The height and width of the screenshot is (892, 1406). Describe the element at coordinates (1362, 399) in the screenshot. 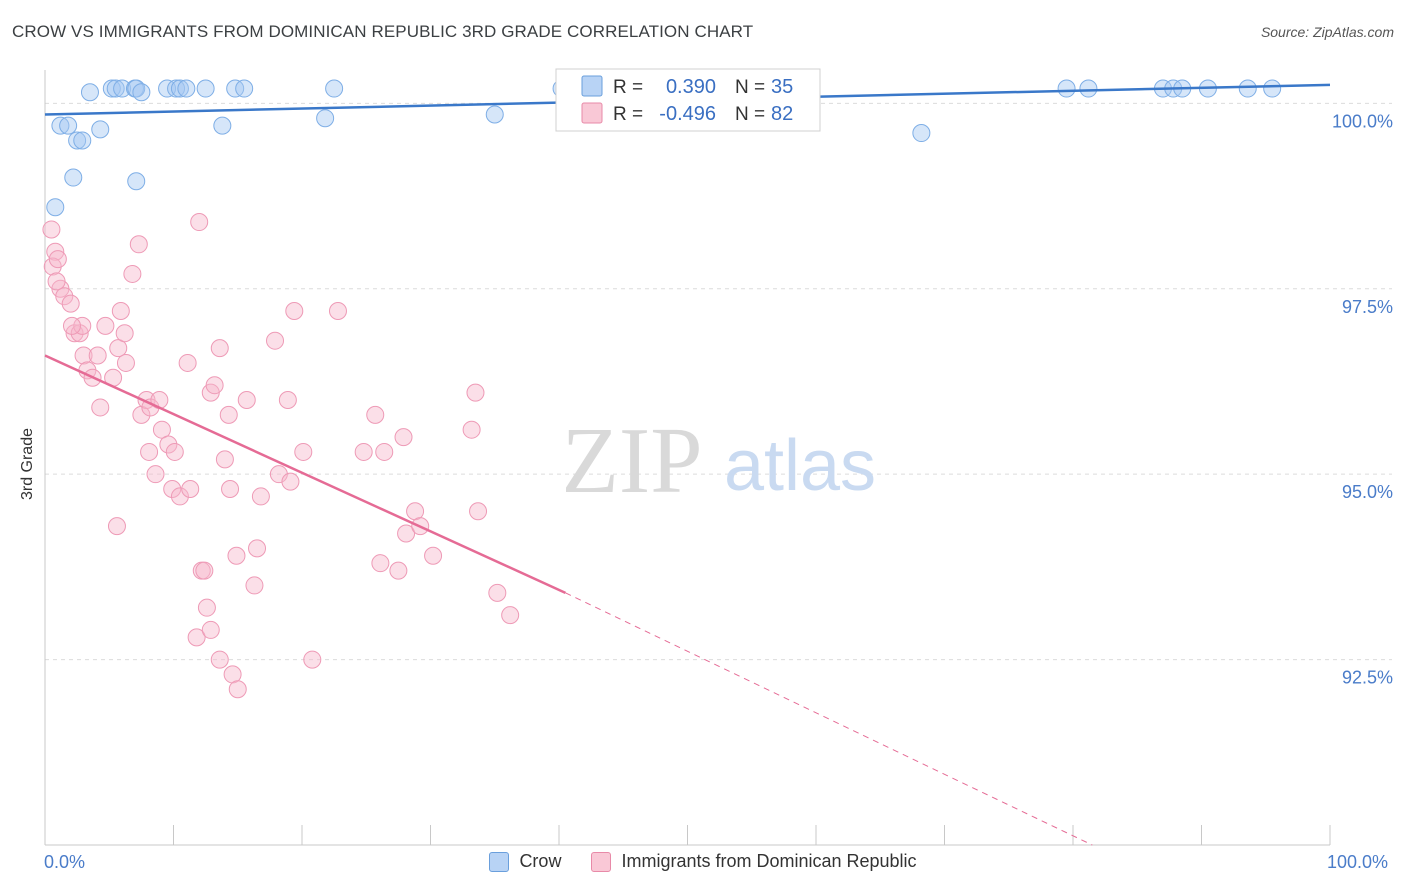

I see `y-tick-labels: 100.0% 97.5% 95.0% 92.5%` at that location.